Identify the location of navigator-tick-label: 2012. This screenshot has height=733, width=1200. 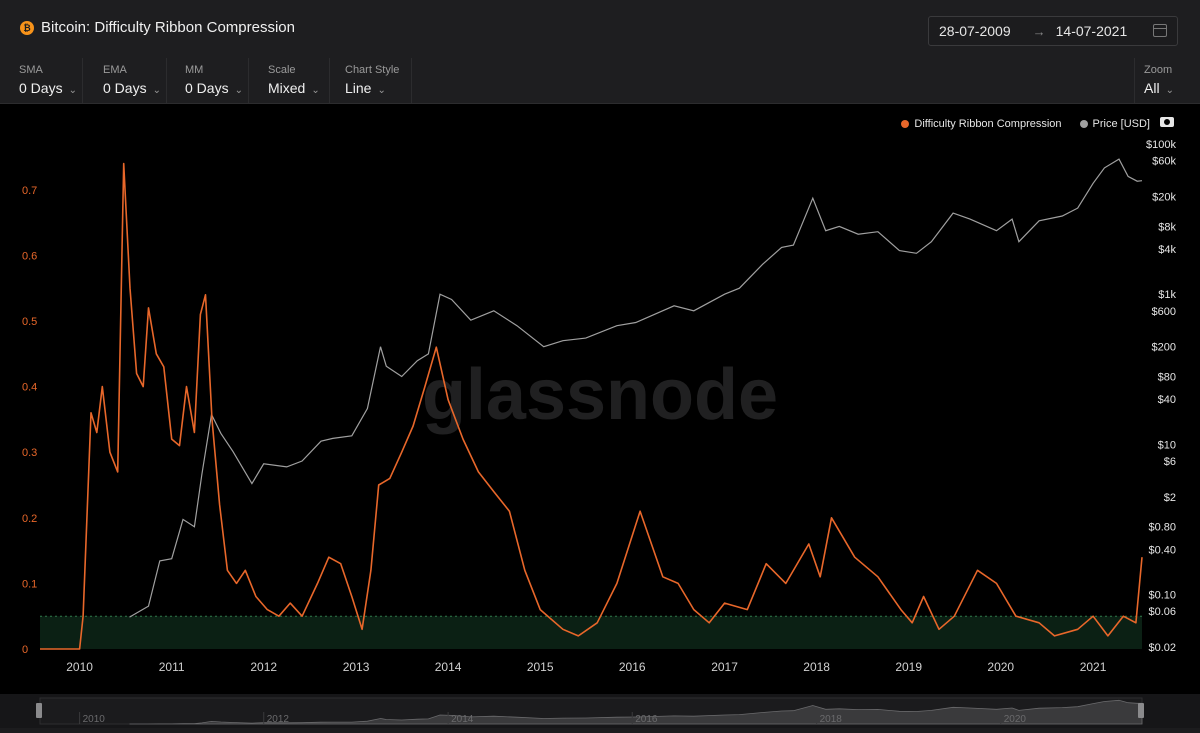
(278, 719).